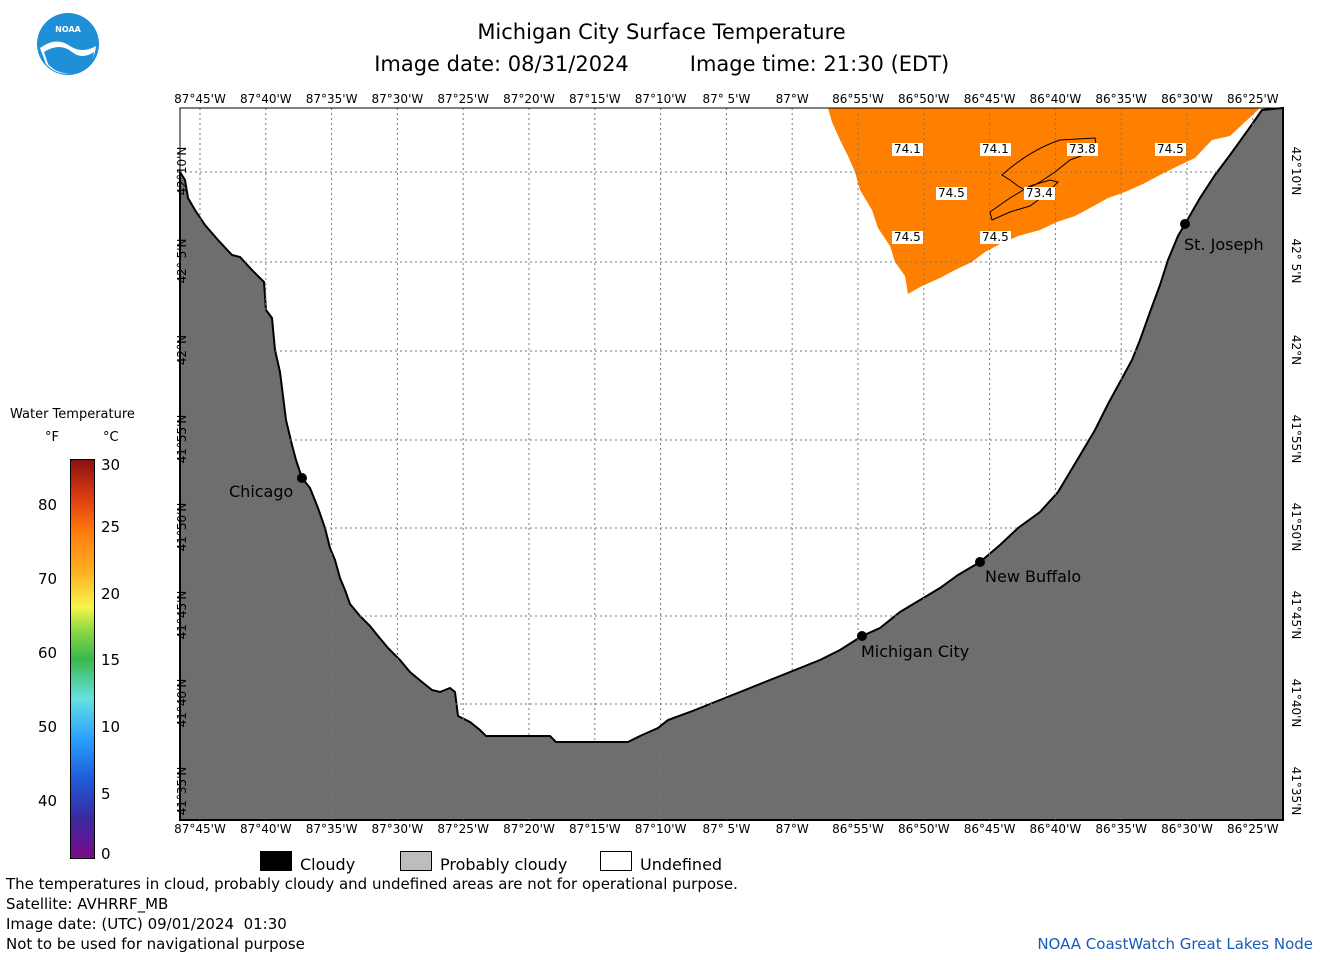 The image size is (1323, 960). I want to click on city-label-michigan-city: Michigan City, so click(915, 651).